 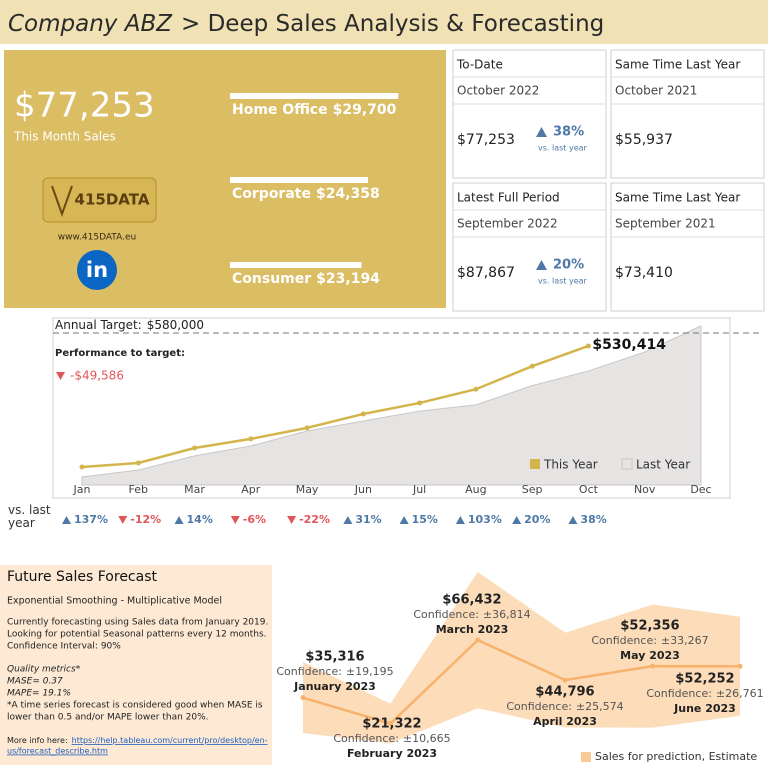 I want to click on x-tick-label: Oct, so click(x=589, y=489).